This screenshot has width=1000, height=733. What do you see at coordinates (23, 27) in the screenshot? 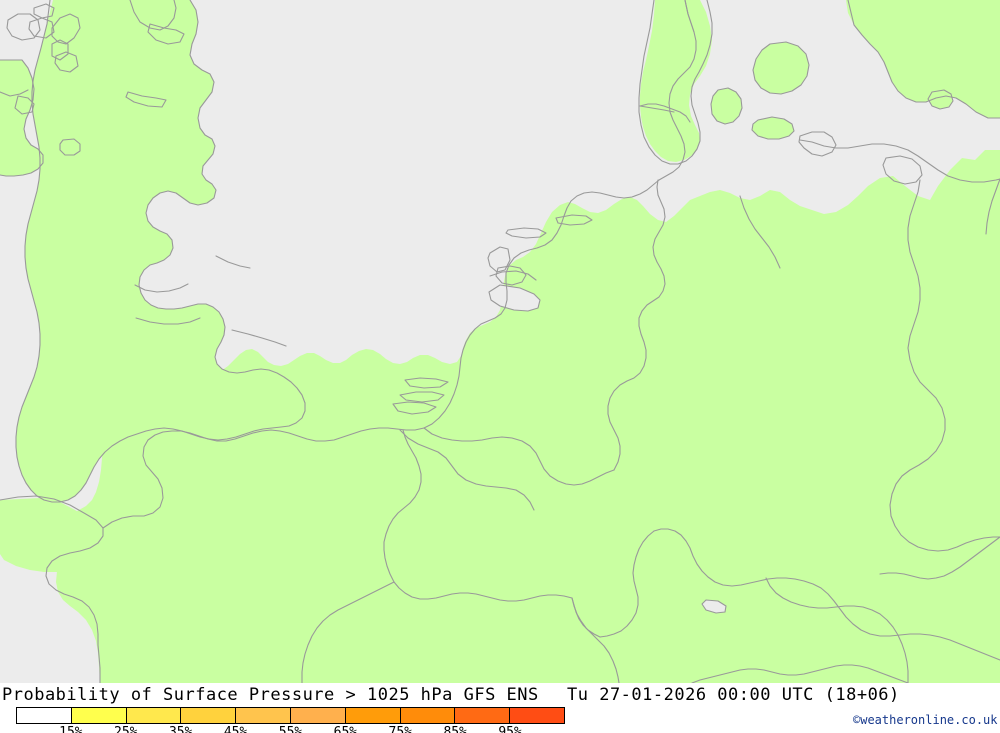
I see `coast-scottish-islands-a` at bounding box center [23, 27].